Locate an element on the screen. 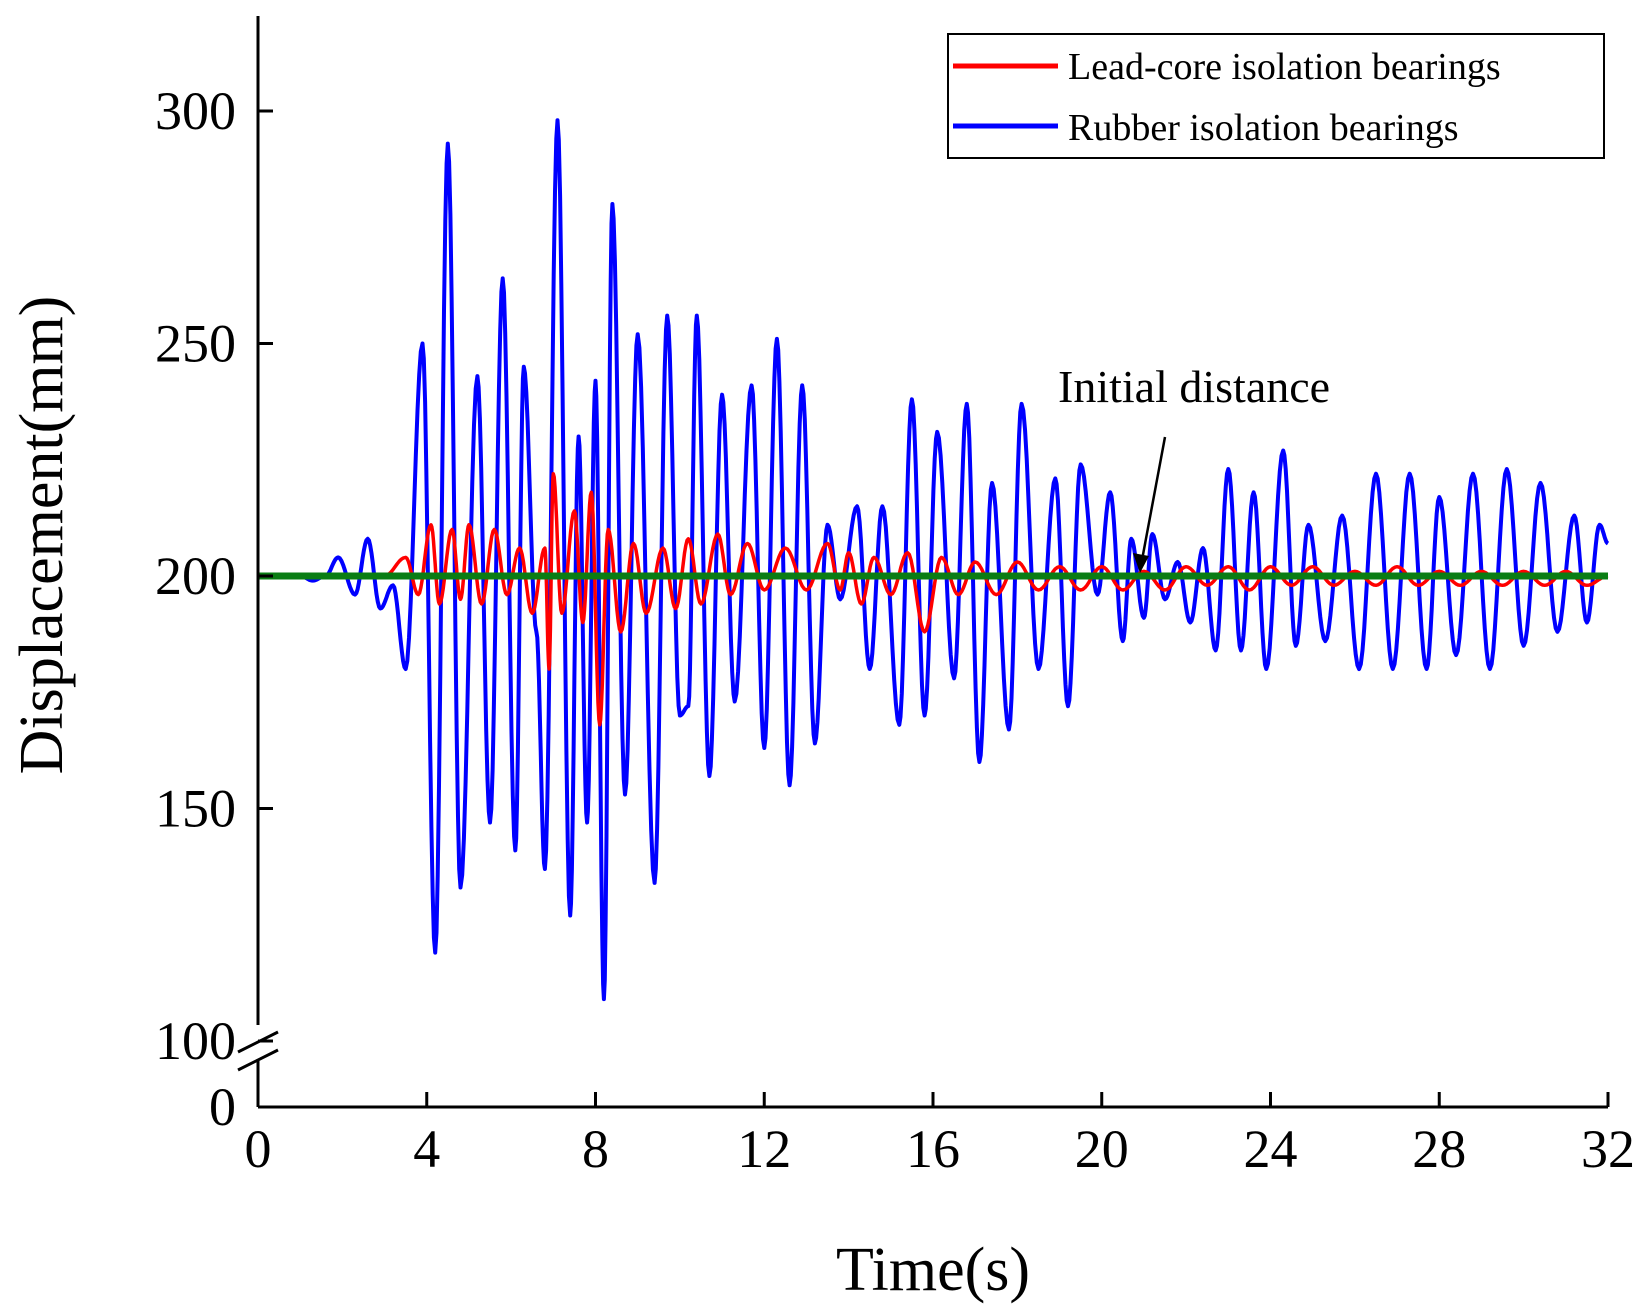 The width and height of the screenshot is (1650, 1314). y-tick-label: 200 is located at coordinates (195, 576).